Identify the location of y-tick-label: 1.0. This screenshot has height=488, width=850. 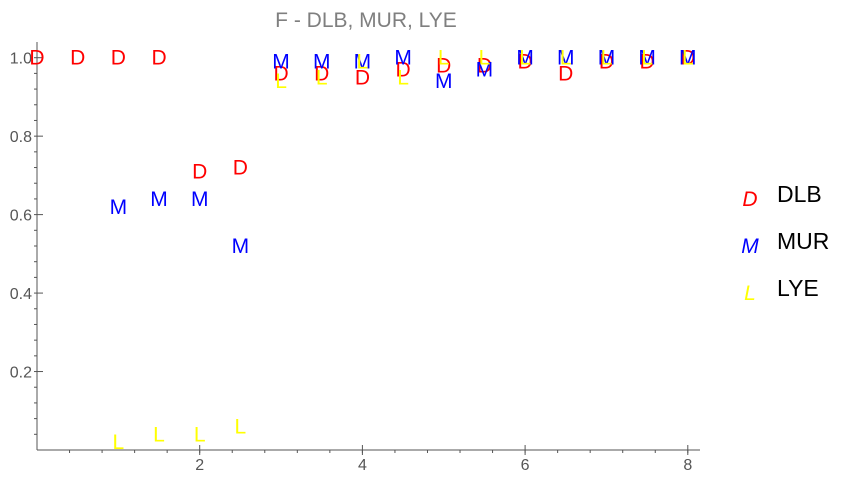
(21, 59).